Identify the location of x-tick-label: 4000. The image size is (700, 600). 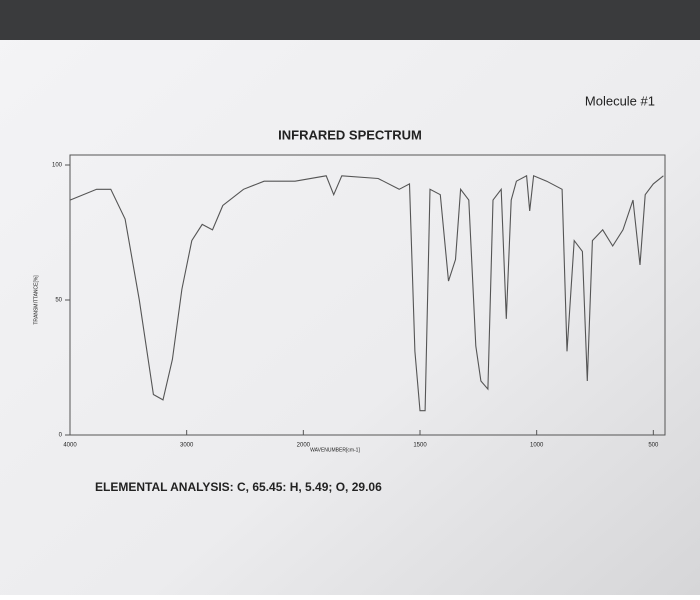
(70, 446).